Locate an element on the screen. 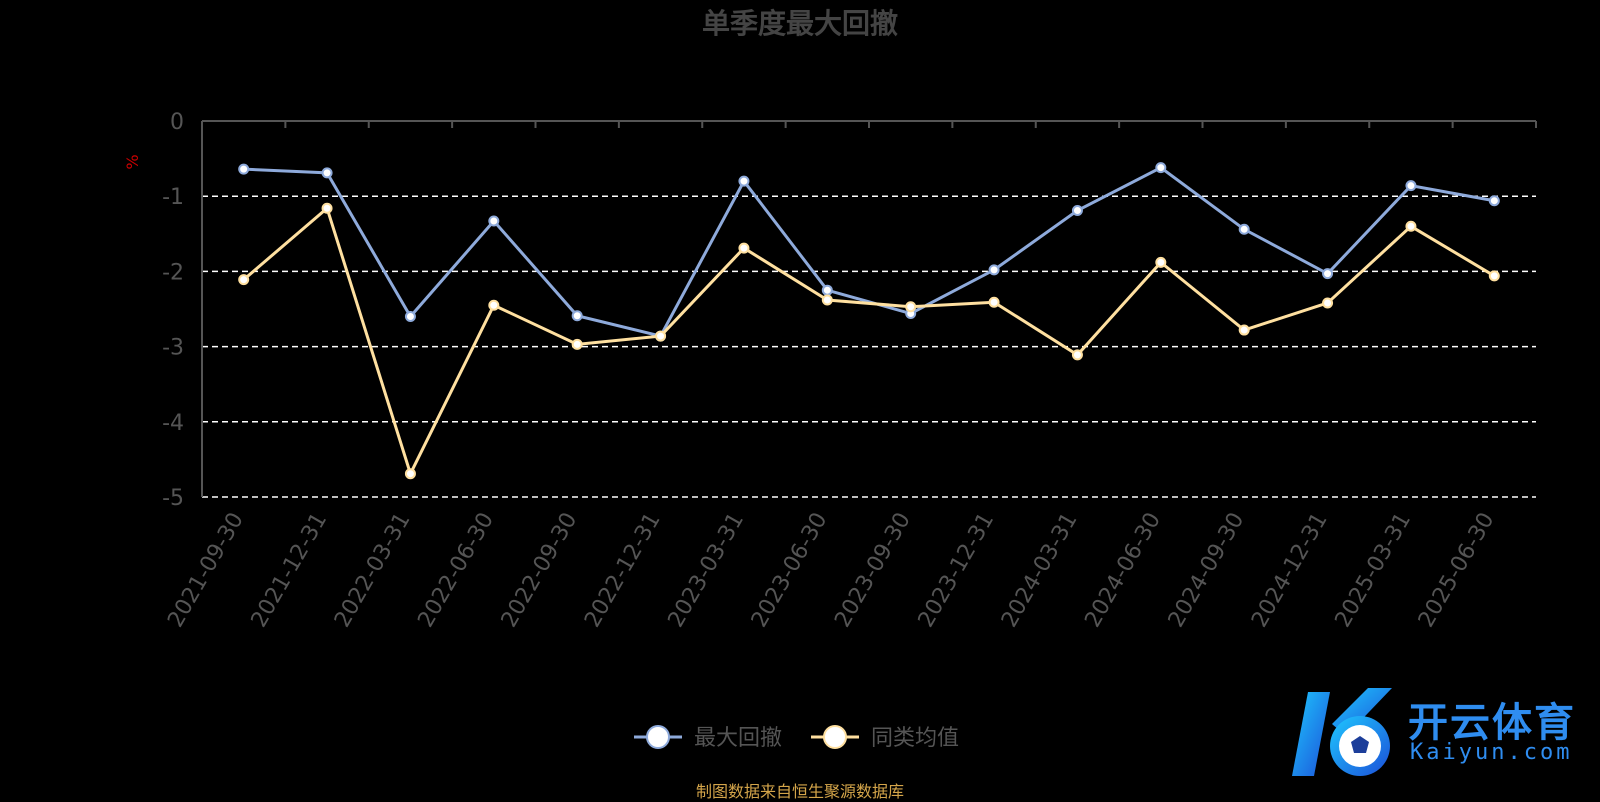  x-tick-label: 2022-09-30 is located at coordinates (540, 570).